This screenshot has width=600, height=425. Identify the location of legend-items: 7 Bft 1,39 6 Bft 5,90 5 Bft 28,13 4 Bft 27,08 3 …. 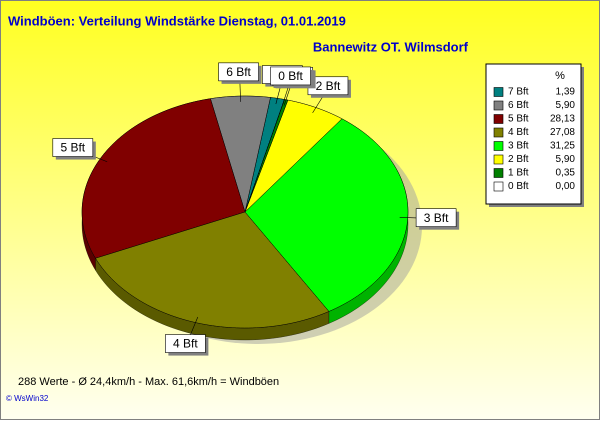
(534, 139).